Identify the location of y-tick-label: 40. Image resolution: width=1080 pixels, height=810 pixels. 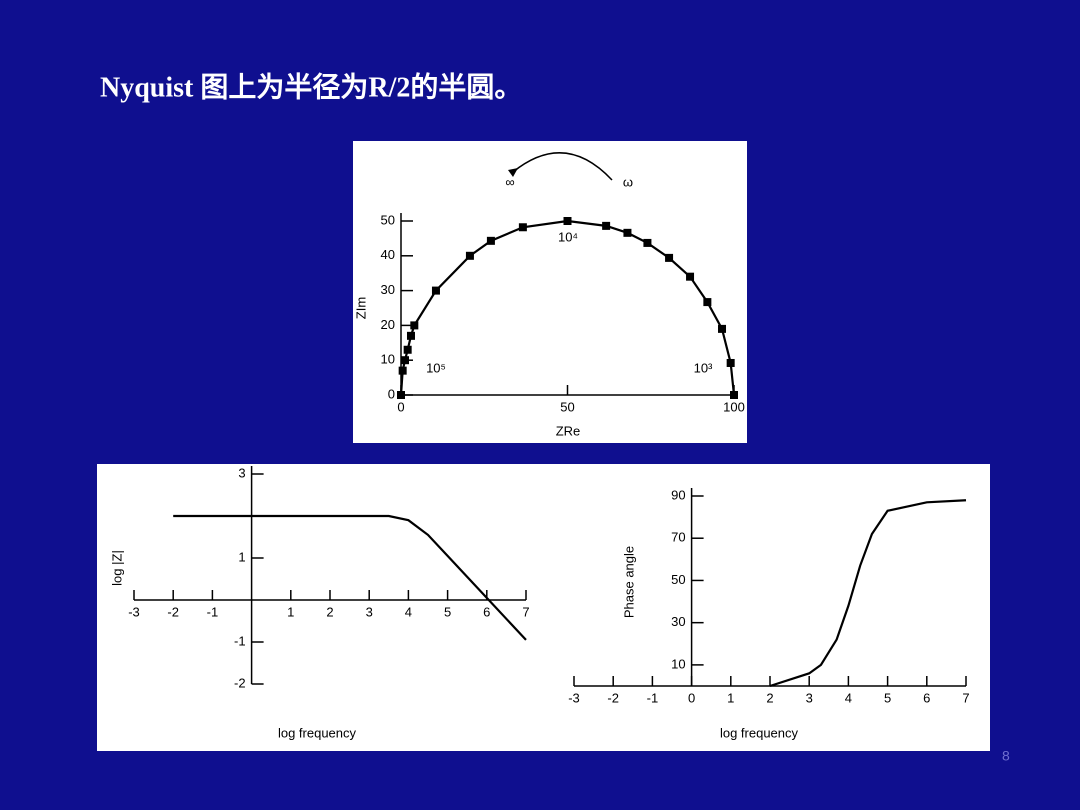
(388, 254).